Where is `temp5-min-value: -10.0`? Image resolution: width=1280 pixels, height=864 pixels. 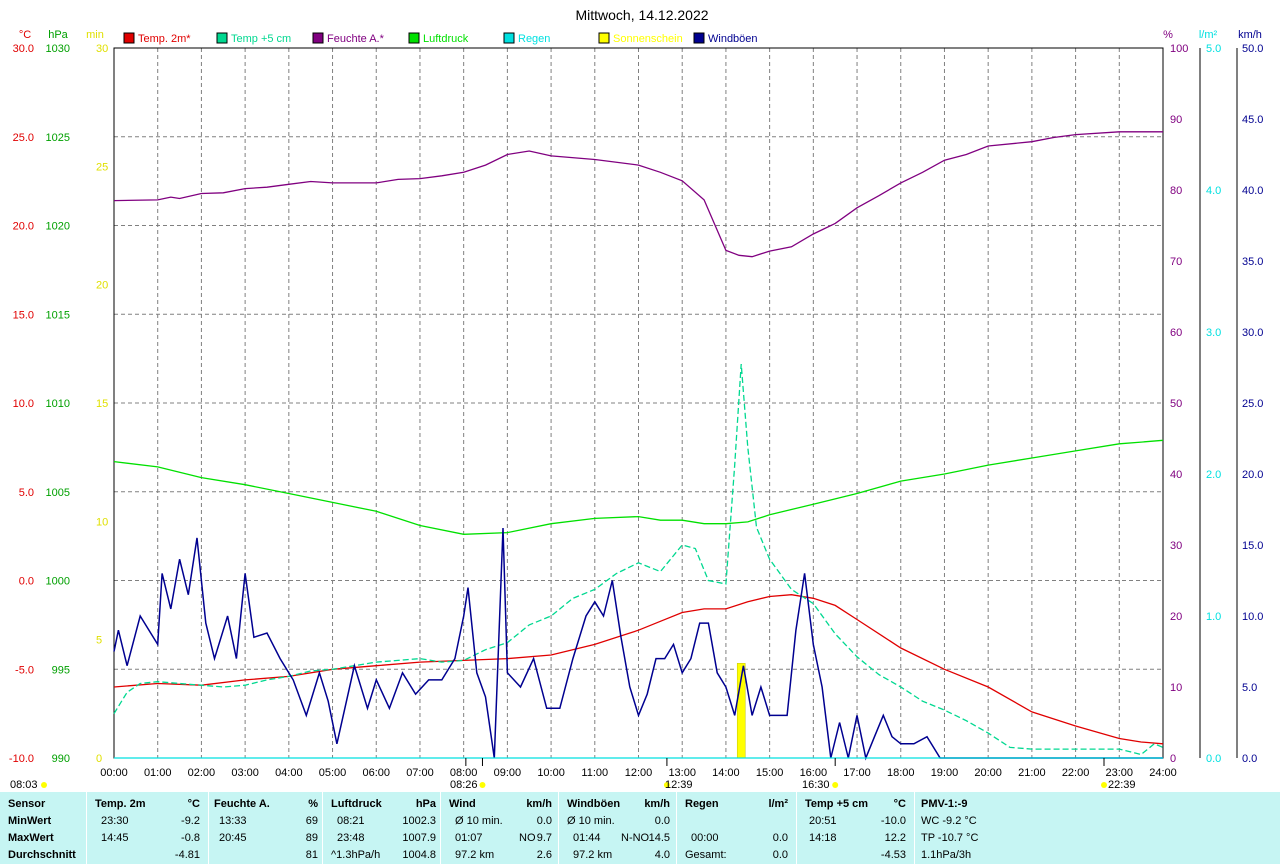 temp5-min-value: -10.0 is located at coordinates (893, 821).